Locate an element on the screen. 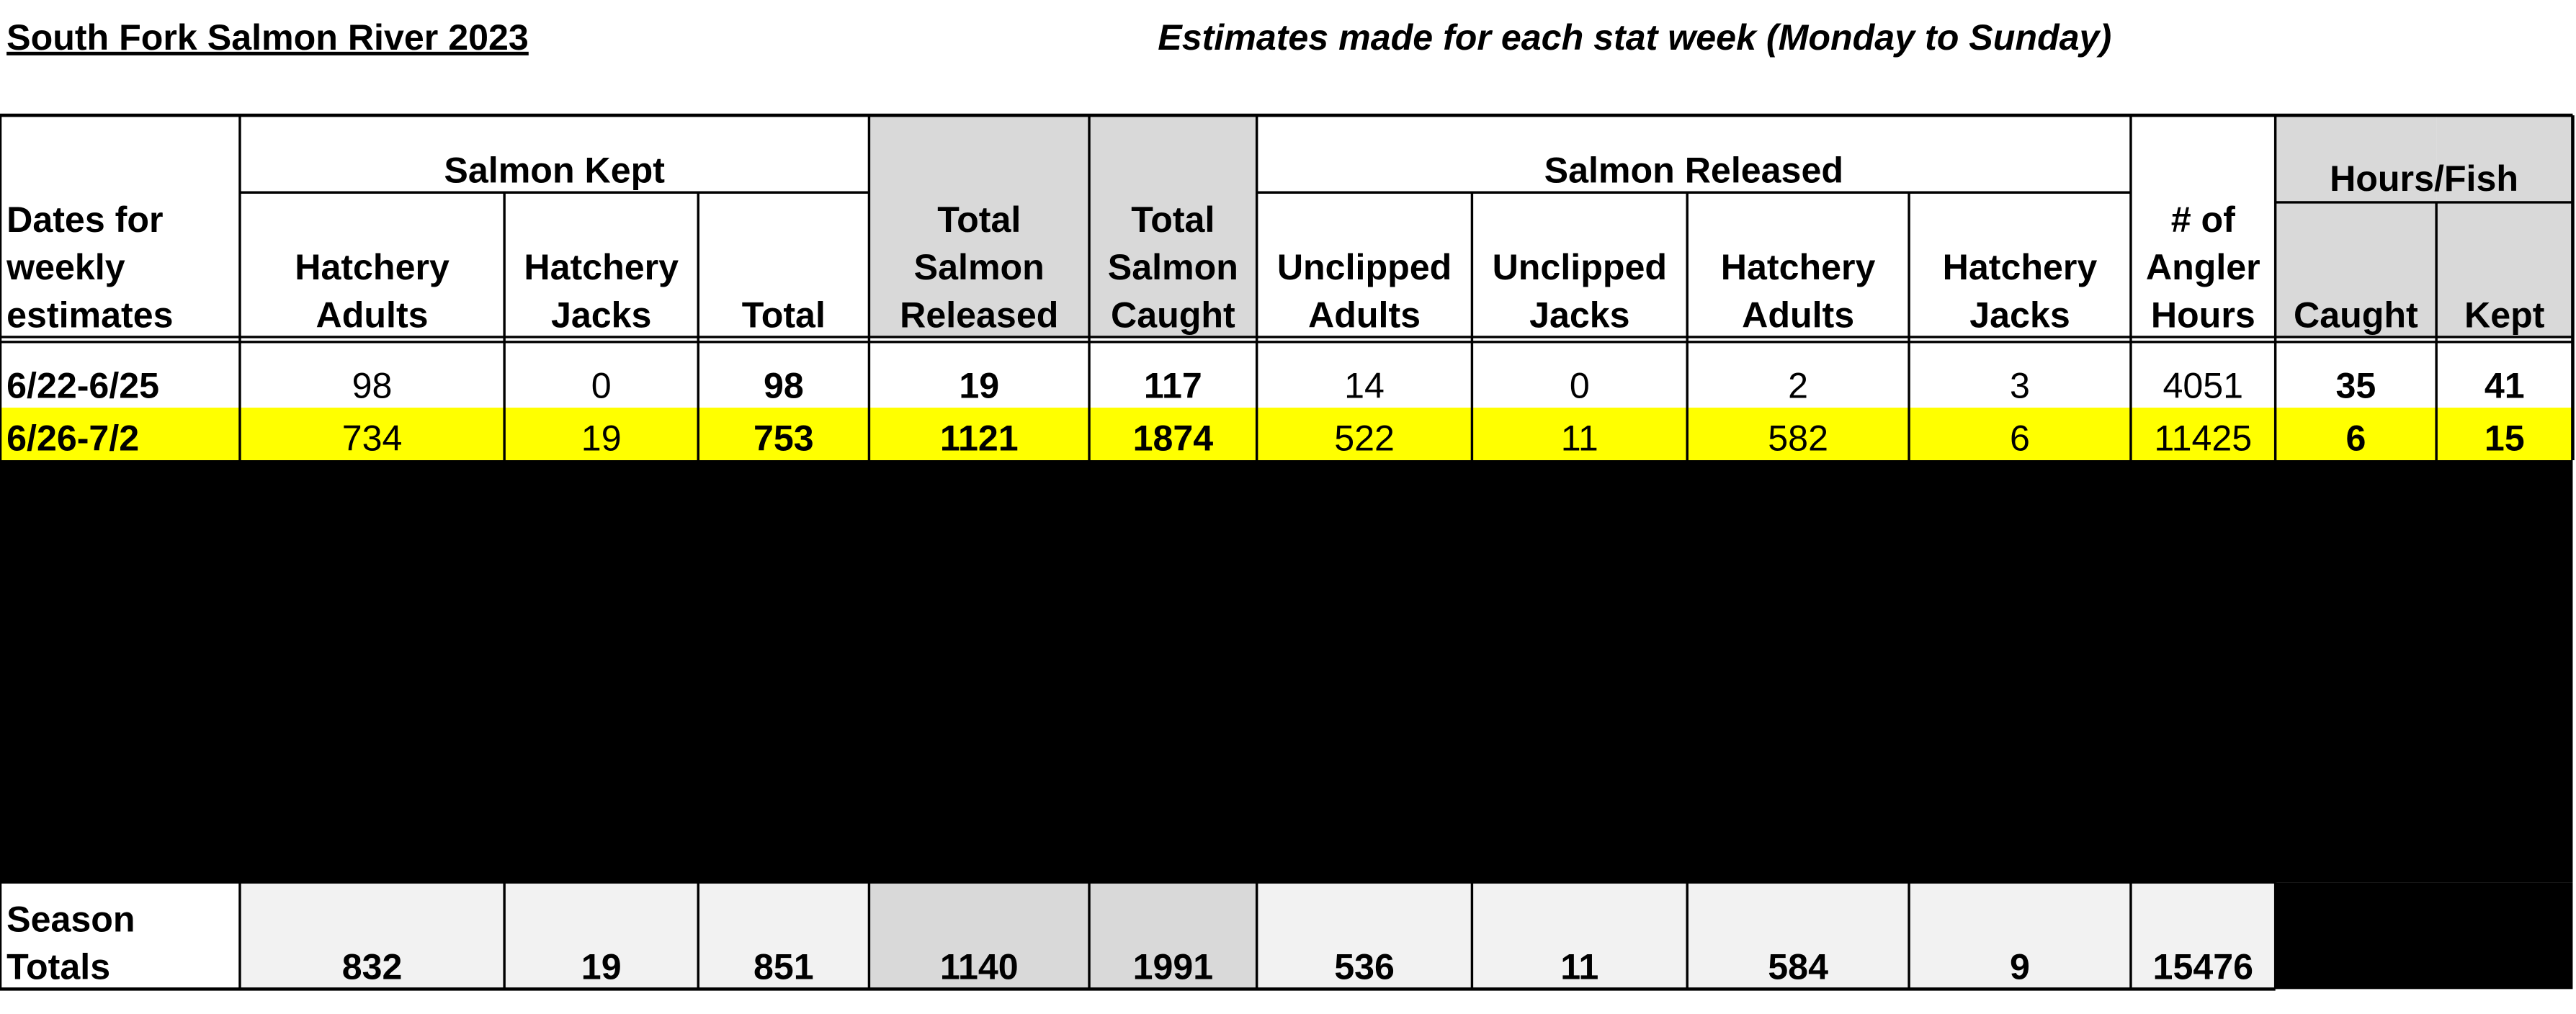 This screenshot has width=2576, height=1014. title: South Fork Salmon River 2023 is located at coordinates (267, 38).